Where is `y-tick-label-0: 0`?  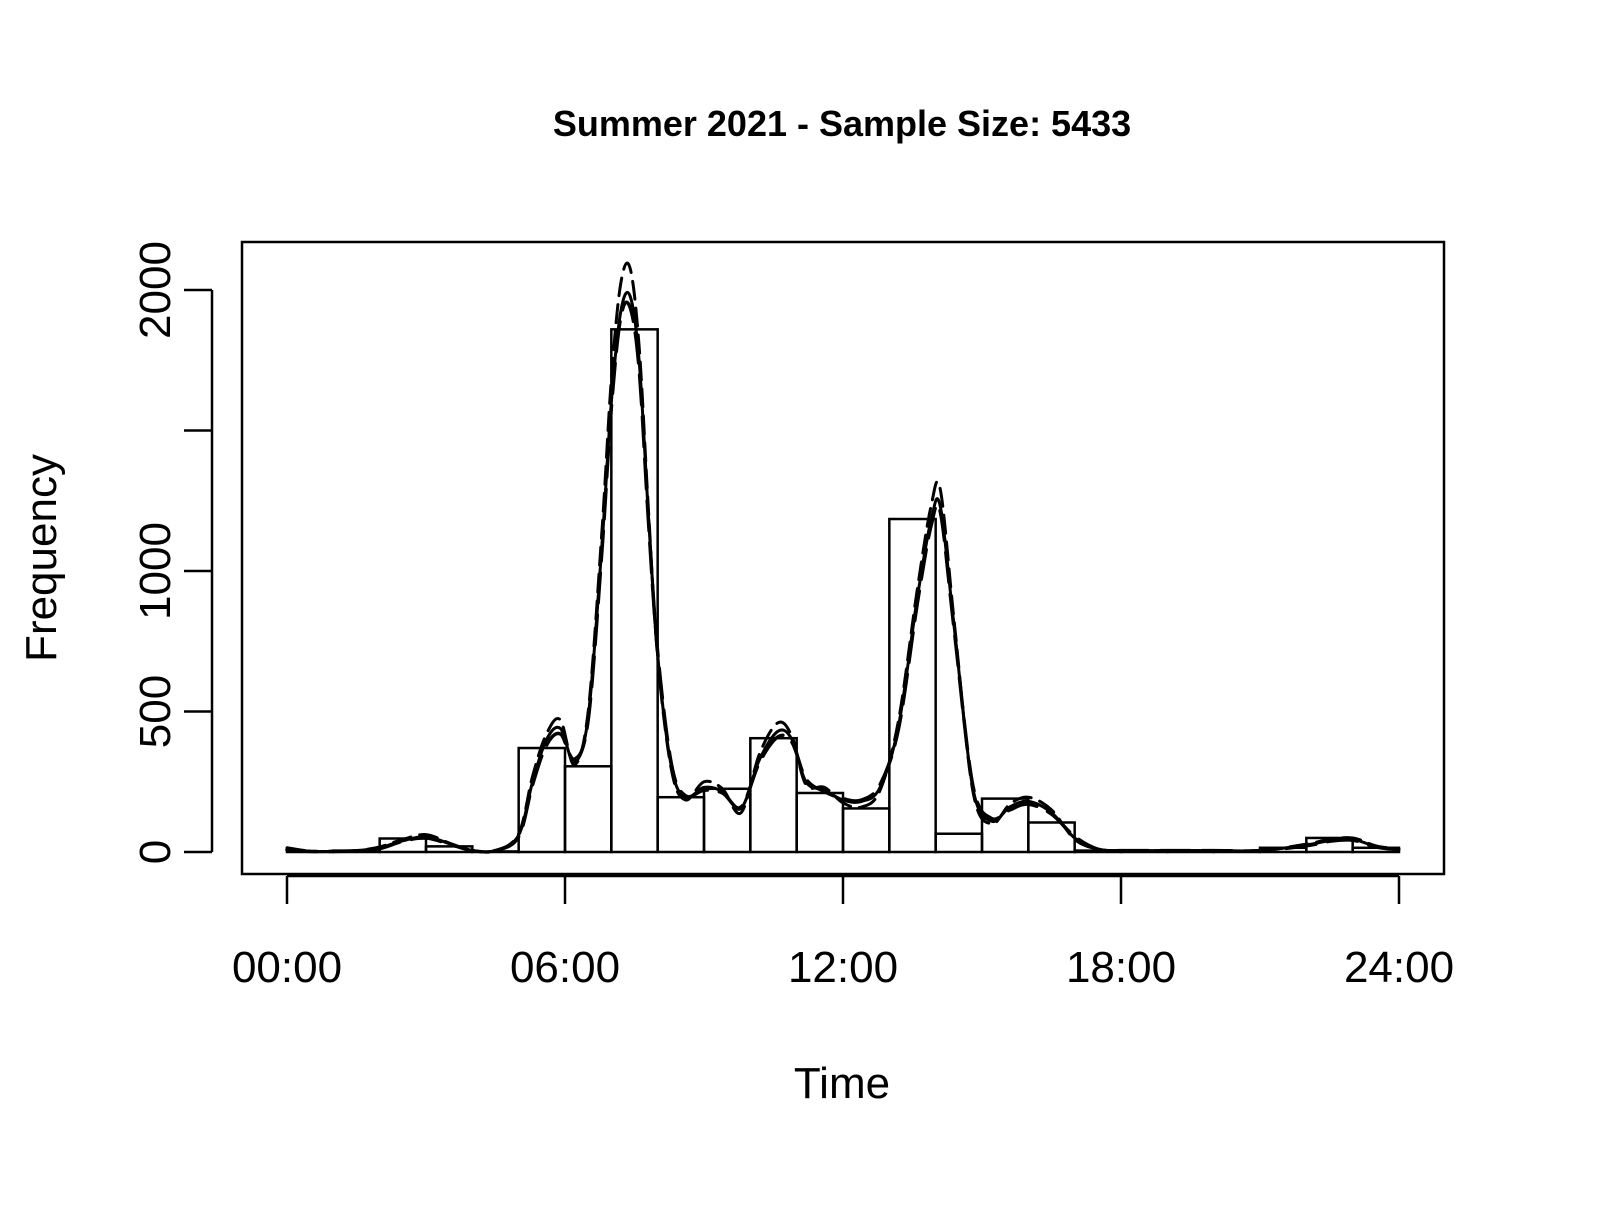
y-tick-label-0: 0 is located at coordinates (155, 852).